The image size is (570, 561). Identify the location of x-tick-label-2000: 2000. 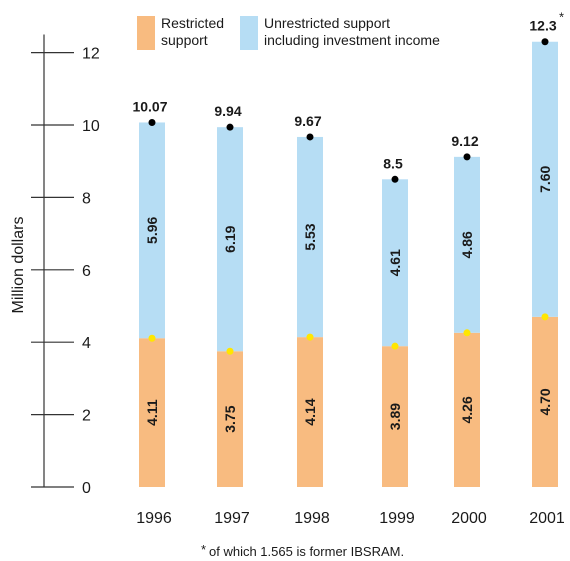
(469, 518).